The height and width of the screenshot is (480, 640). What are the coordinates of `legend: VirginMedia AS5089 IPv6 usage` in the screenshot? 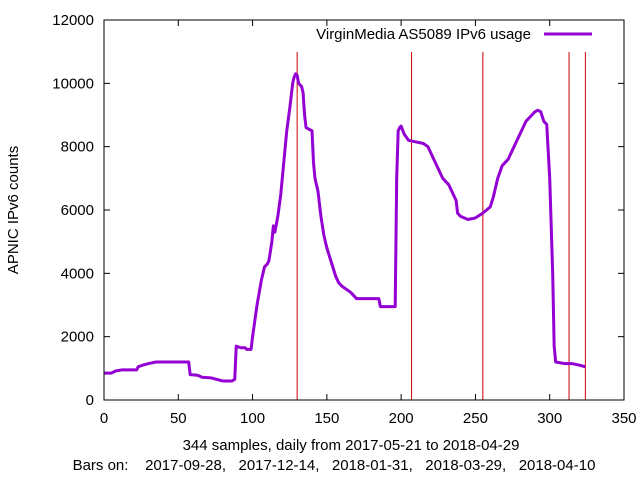 It's located at (454, 34).